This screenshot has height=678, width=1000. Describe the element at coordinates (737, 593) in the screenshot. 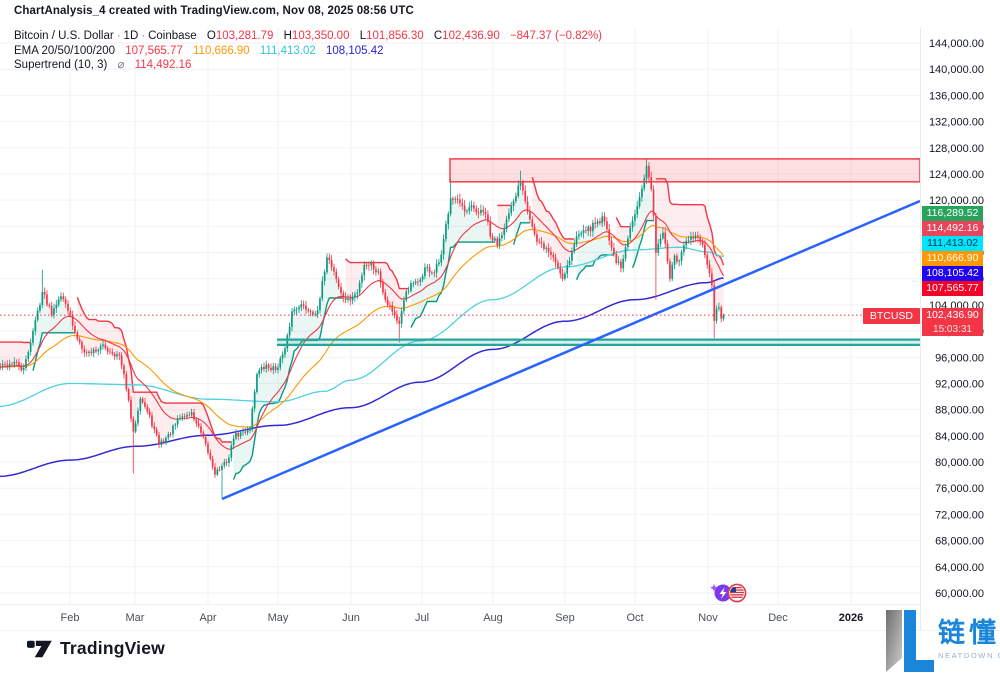

I see `event-us-flag-icon` at that location.